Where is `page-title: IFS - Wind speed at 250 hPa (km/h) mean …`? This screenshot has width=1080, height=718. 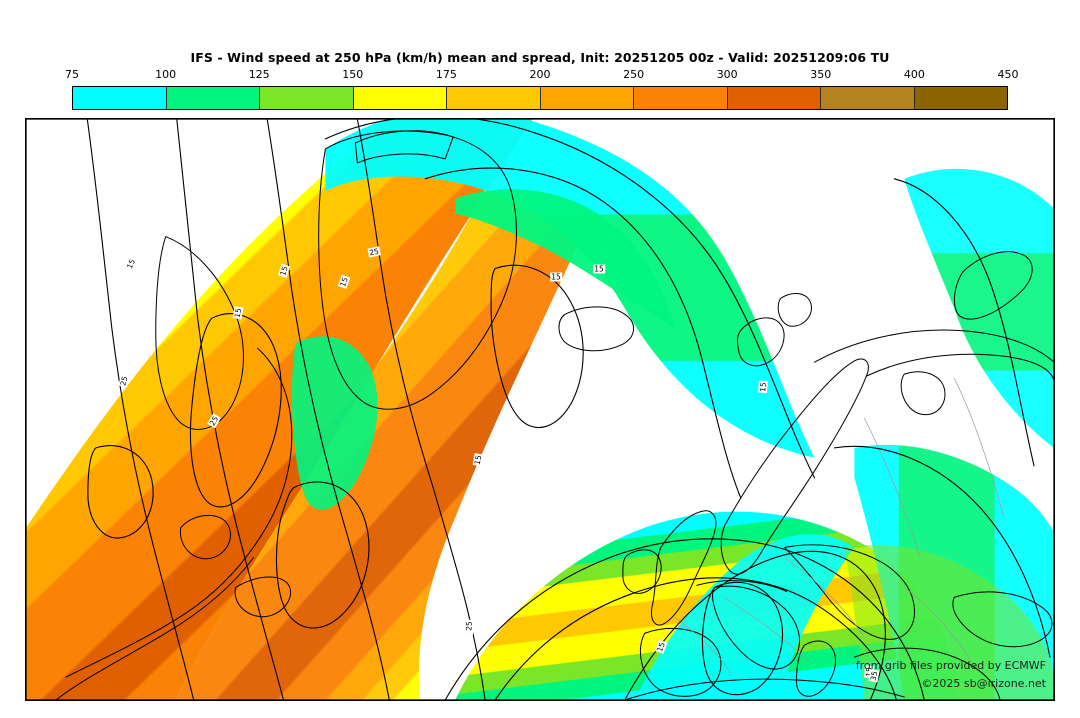
page-title: IFS - Wind speed at 250 hPa (km/h) mean … is located at coordinates (540, 57).